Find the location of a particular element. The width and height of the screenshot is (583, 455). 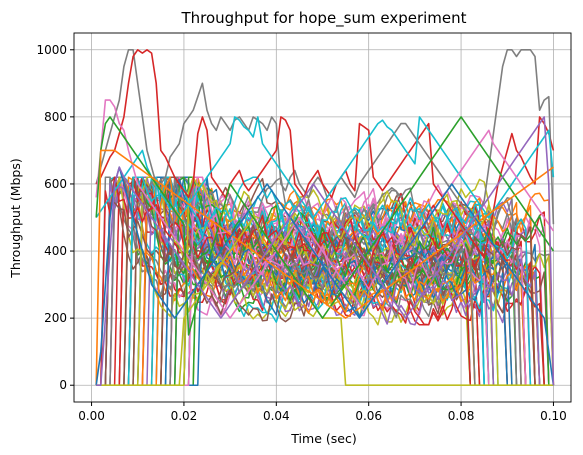

x-tick-label: 0.08 is located at coordinates (461, 416).